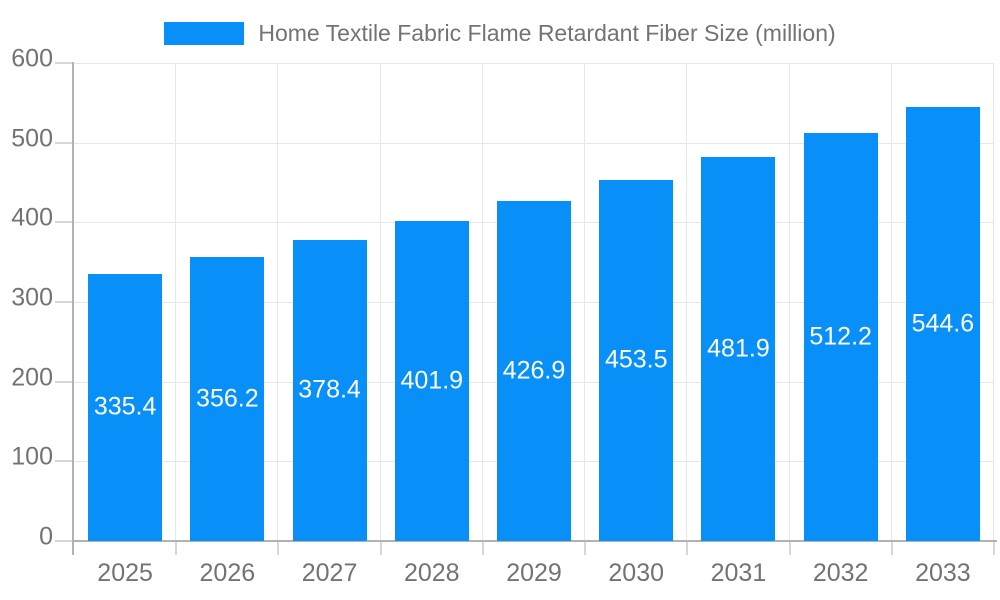 The width and height of the screenshot is (1000, 600). I want to click on bar-value-label: 453.5, so click(636, 359).